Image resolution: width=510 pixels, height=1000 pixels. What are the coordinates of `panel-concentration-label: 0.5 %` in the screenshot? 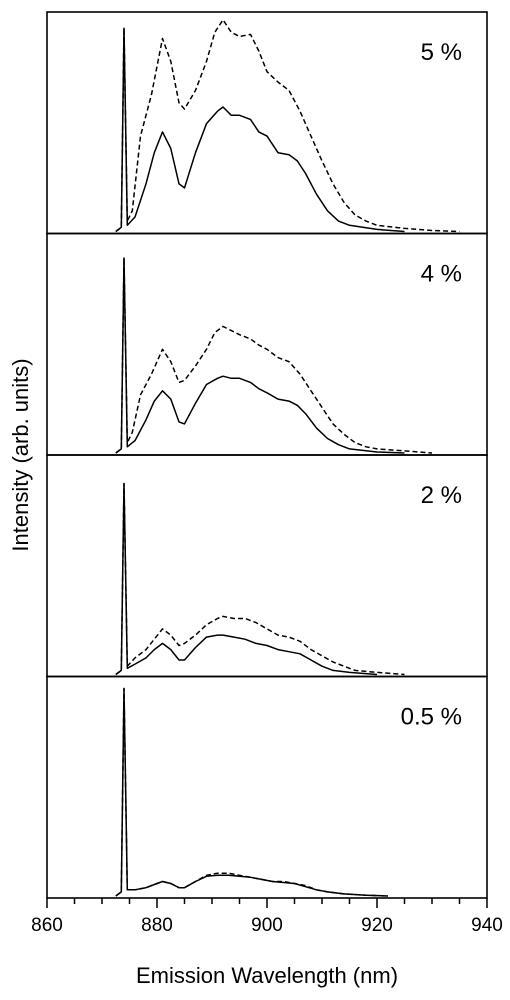 It's located at (431, 717).